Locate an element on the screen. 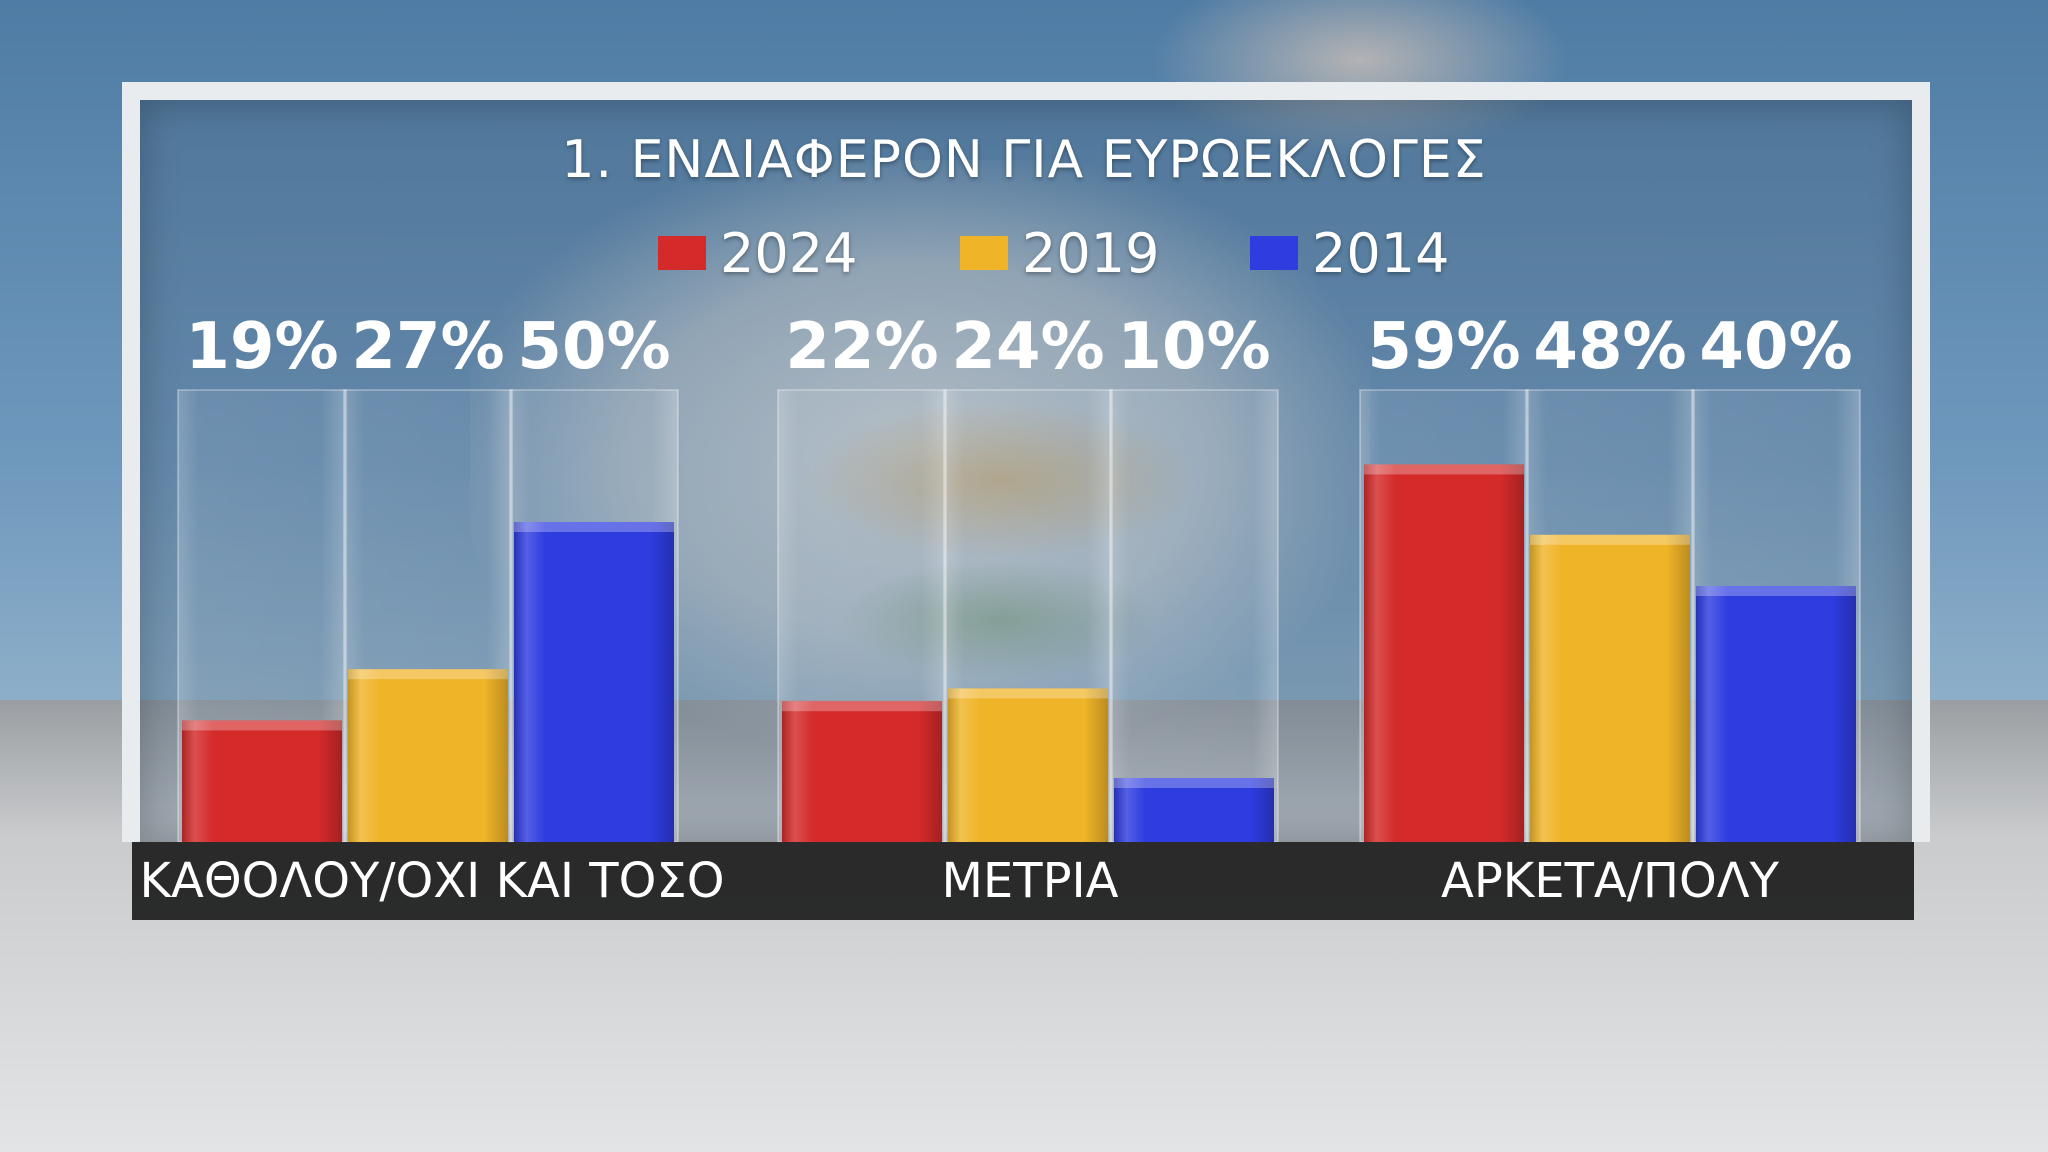  category-label-1: ΜΕΤΡΙΑ is located at coordinates (1030, 881).